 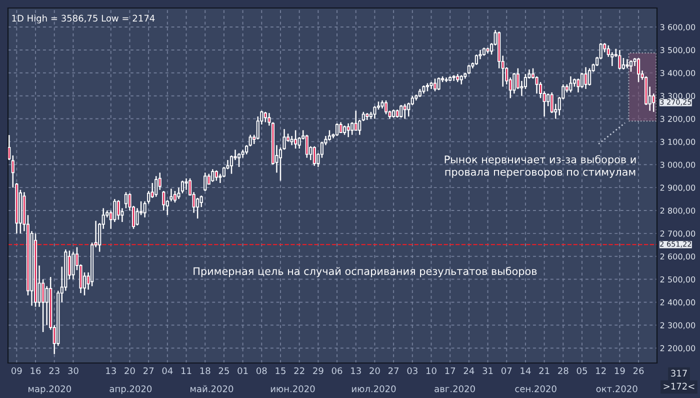 I want to click on y-tick-label: 2 400,00, so click(x=678, y=302).